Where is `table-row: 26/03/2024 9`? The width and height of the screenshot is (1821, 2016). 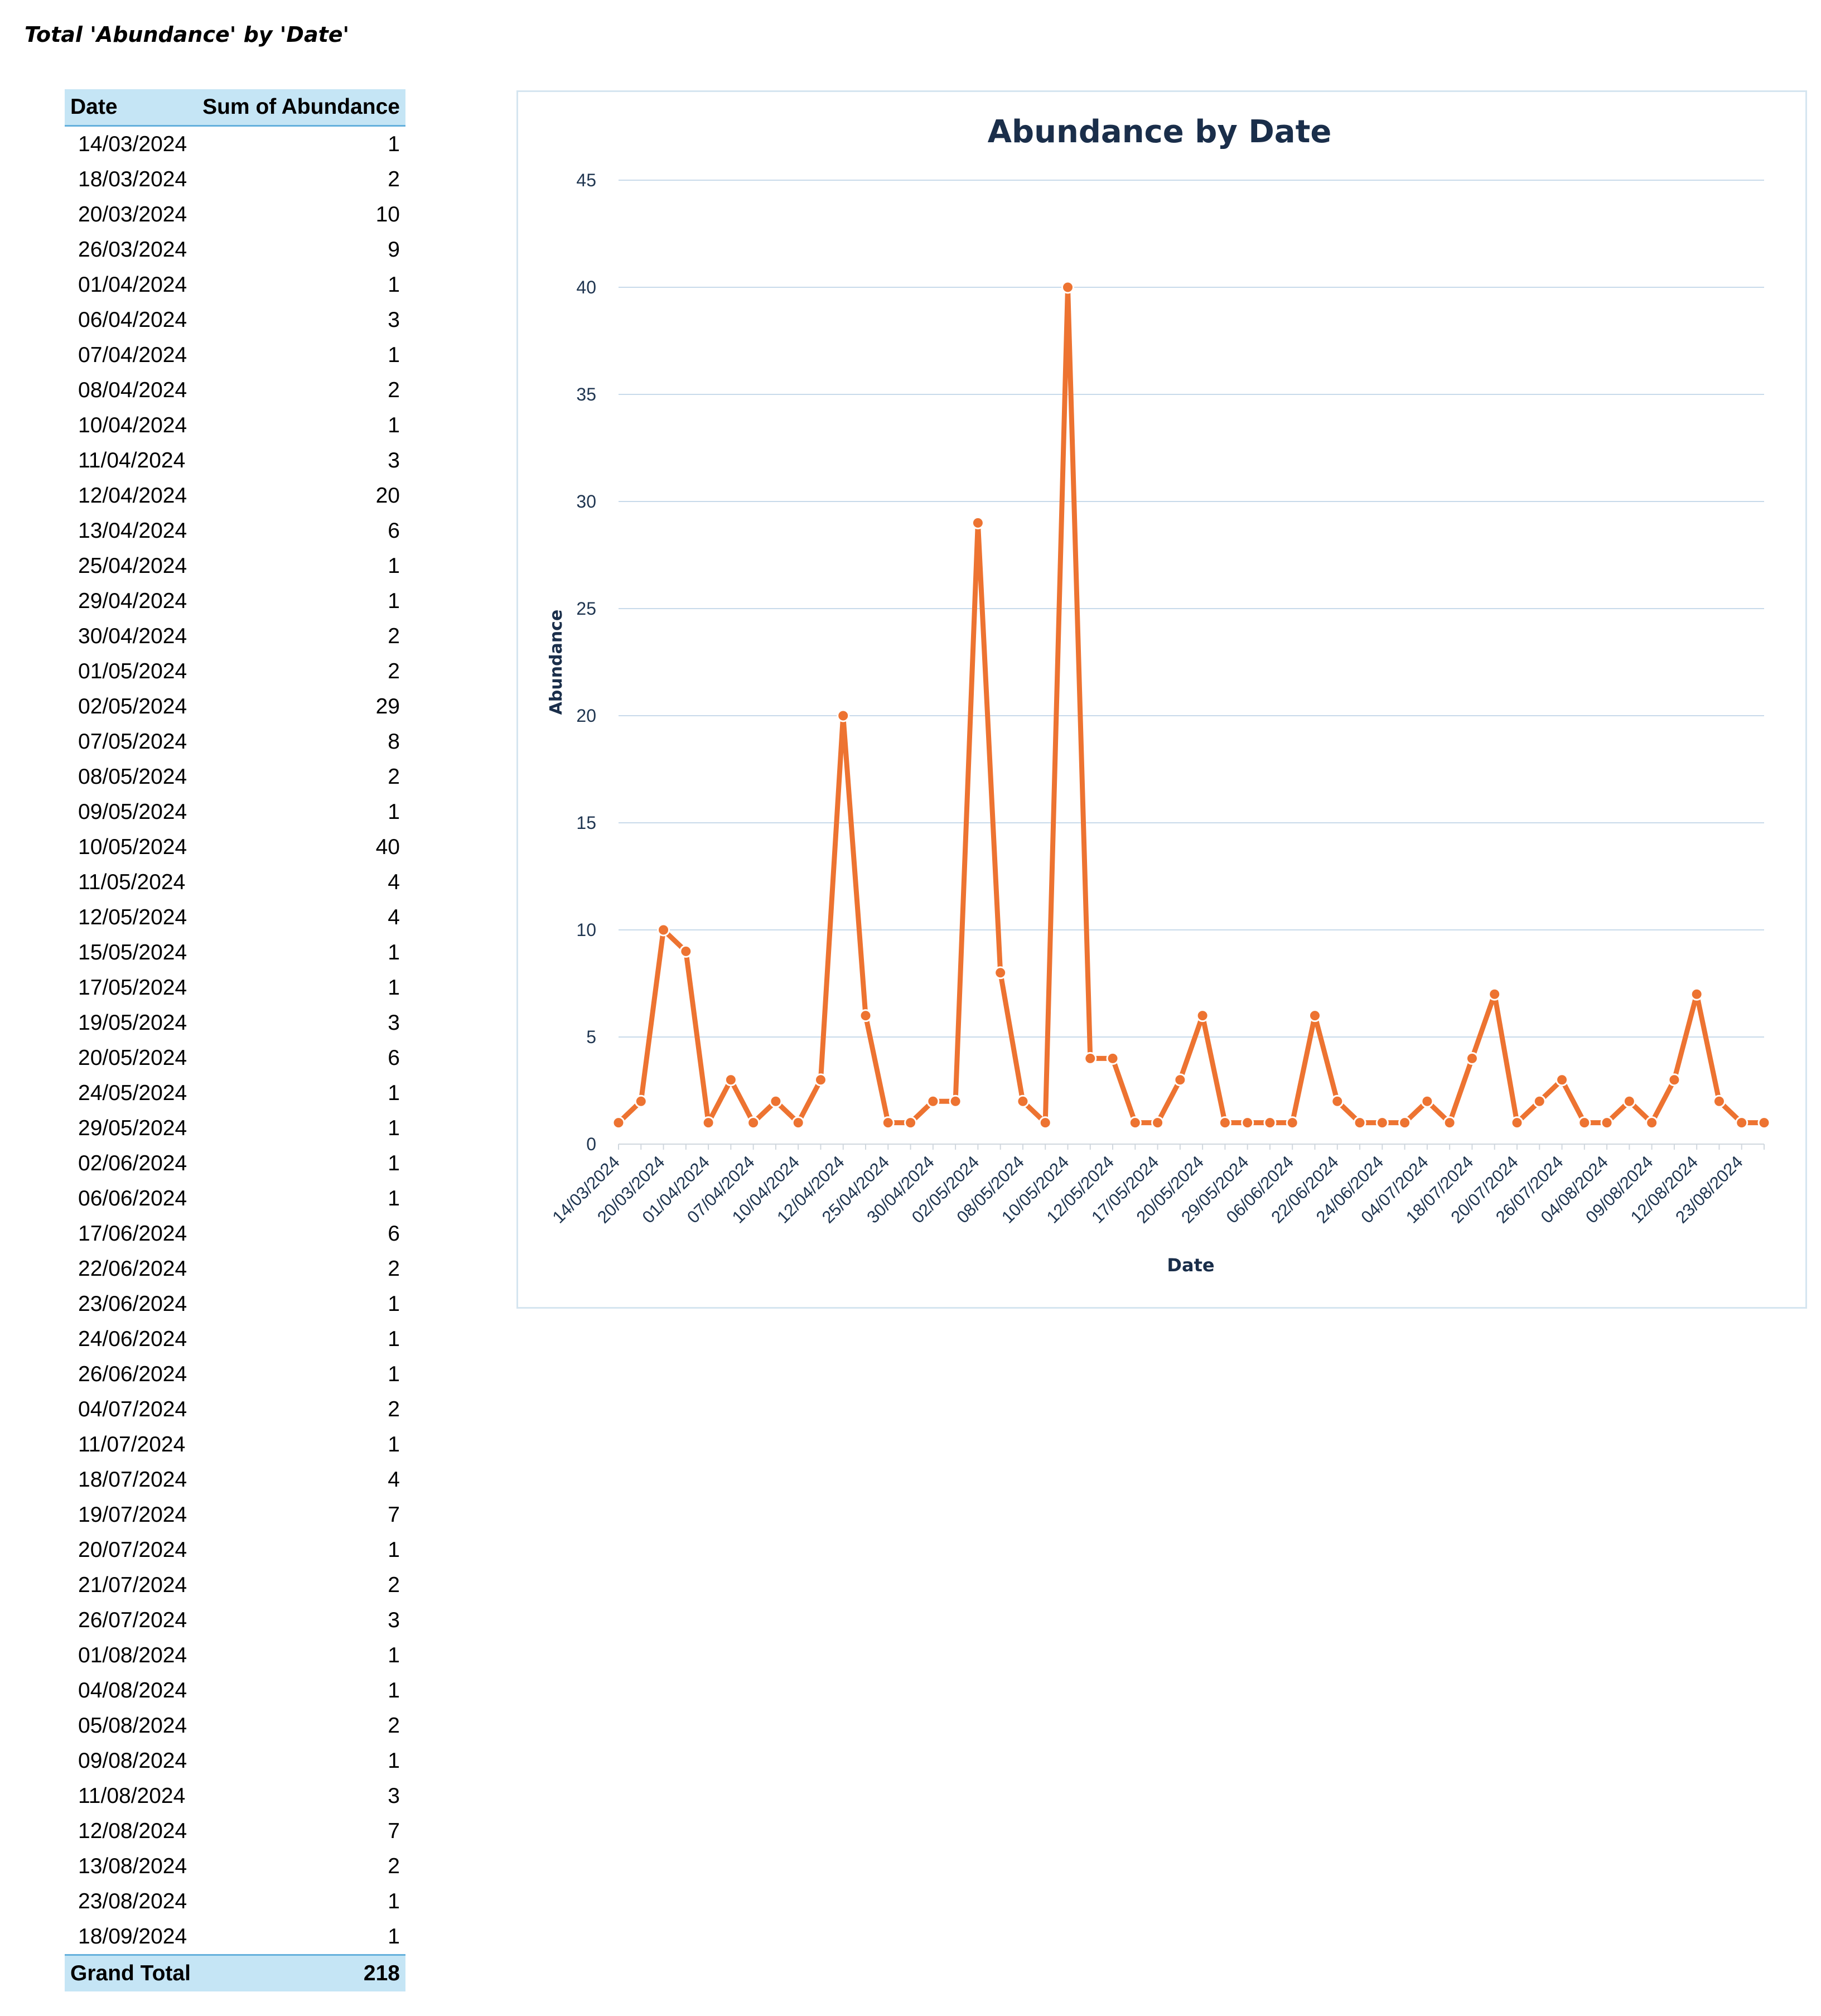 table-row: 26/03/2024 9 is located at coordinates (235, 249).